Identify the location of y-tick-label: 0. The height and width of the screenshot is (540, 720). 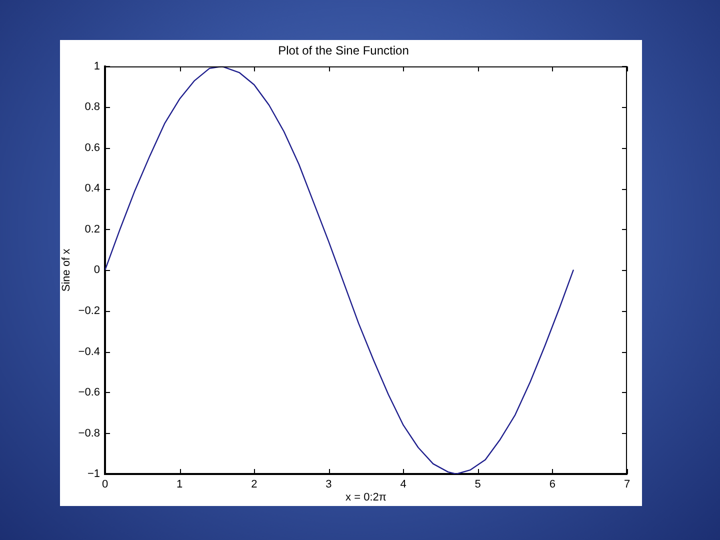
(97, 270).